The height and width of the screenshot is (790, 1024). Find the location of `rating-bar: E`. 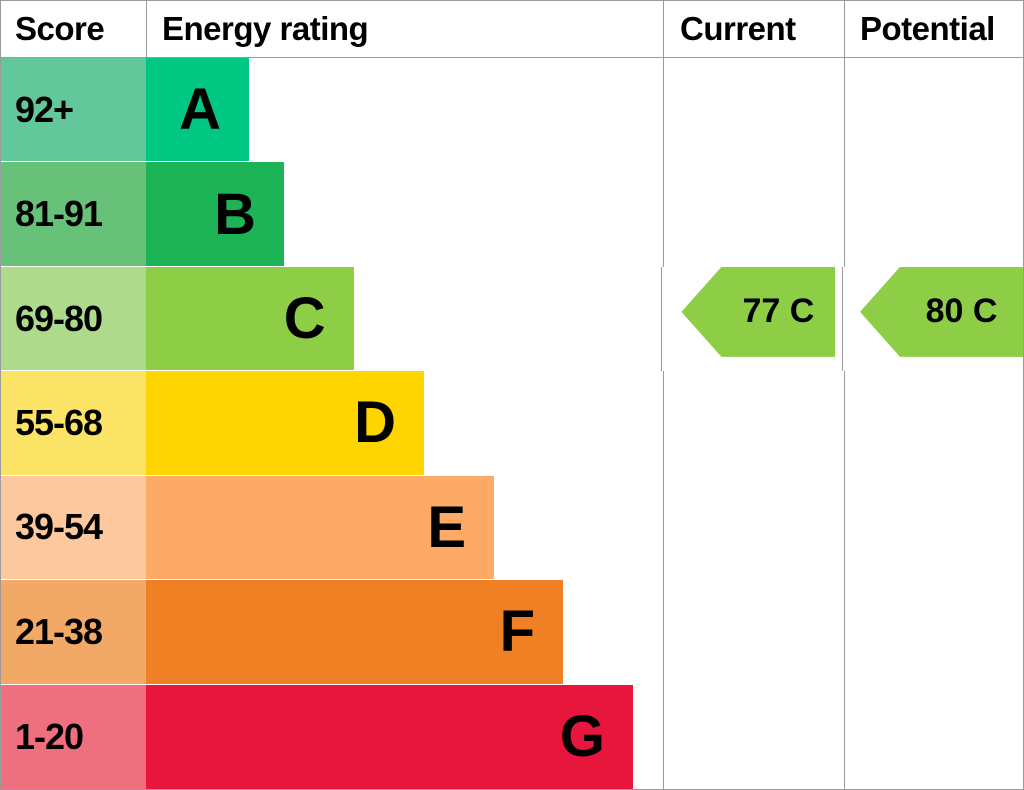

rating-bar: E is located at coordinates (320, 528).